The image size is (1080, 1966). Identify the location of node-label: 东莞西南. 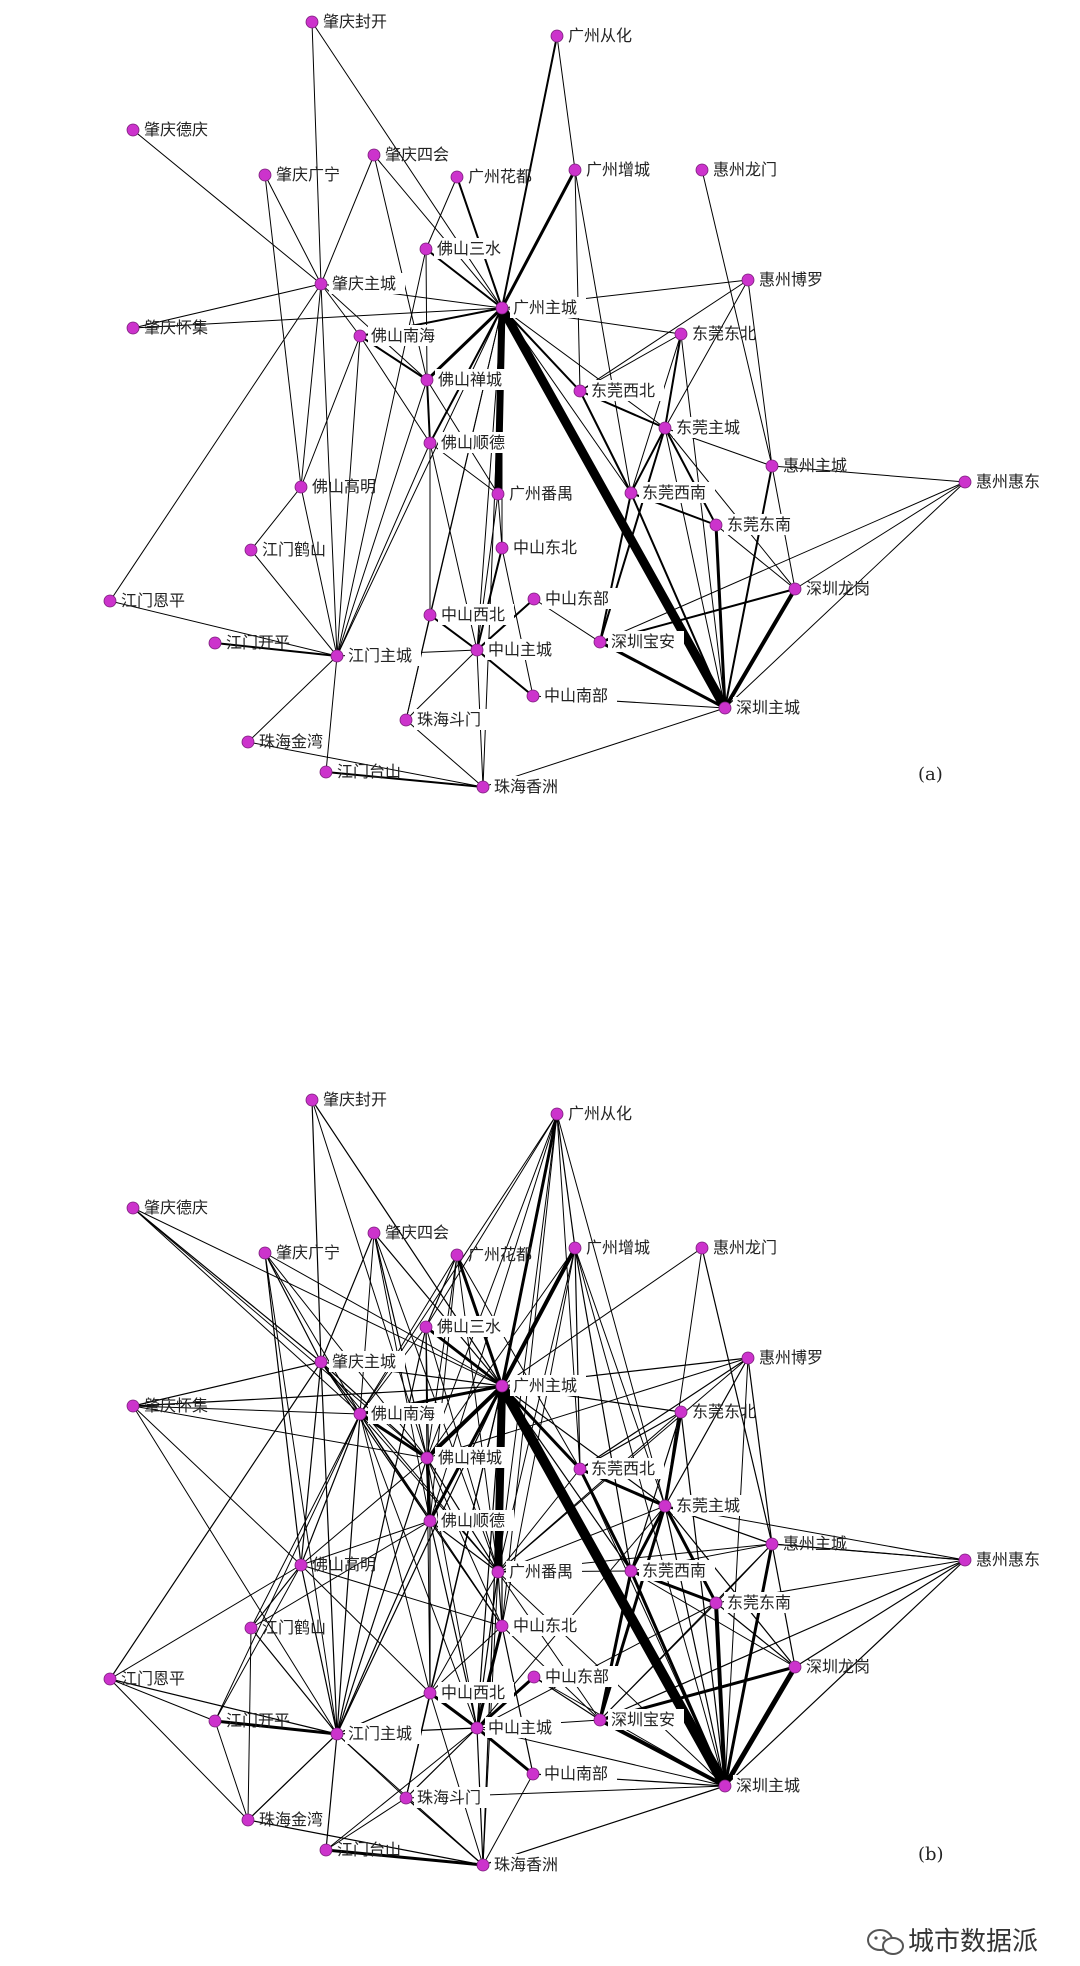
(674, 1570).